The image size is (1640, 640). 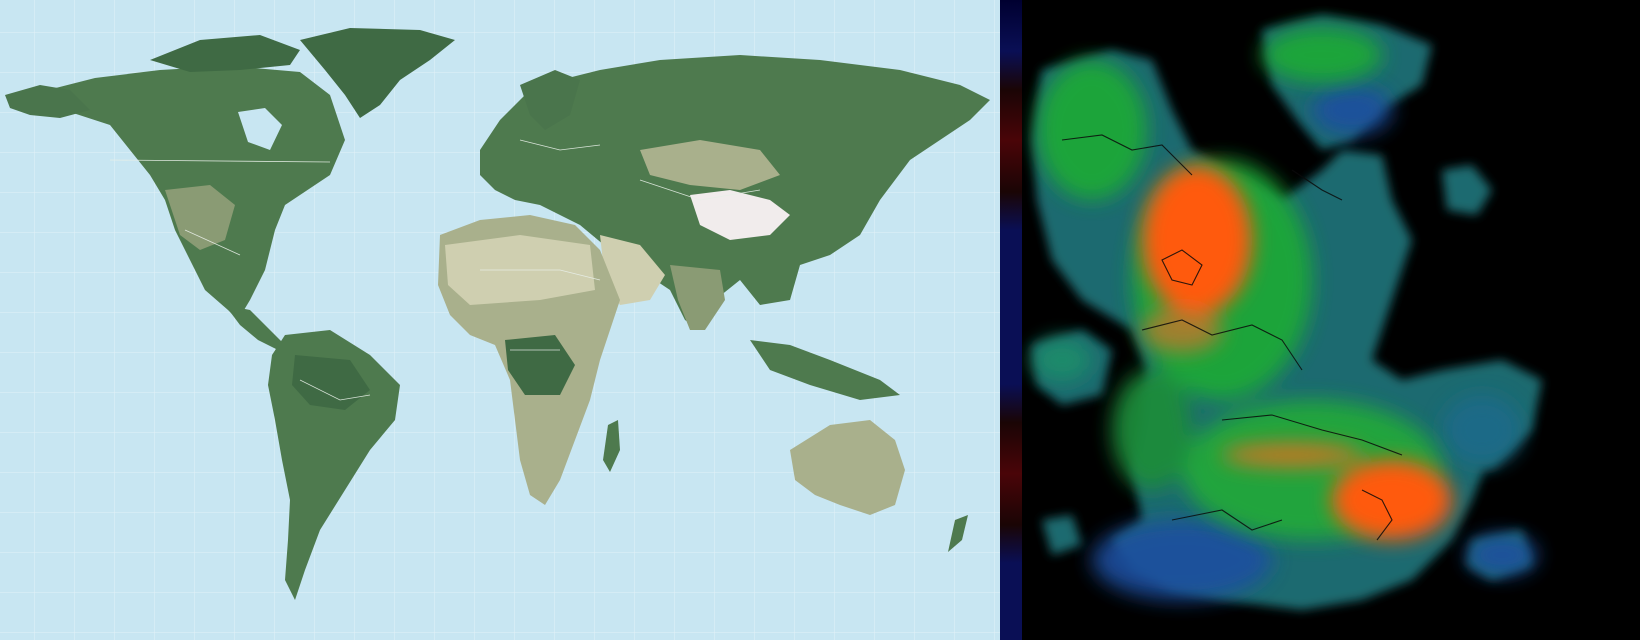 What do you see at coordinates (331, 382) in the screenshot?
I see `amazon-basin` at bounding box center [331, 382].